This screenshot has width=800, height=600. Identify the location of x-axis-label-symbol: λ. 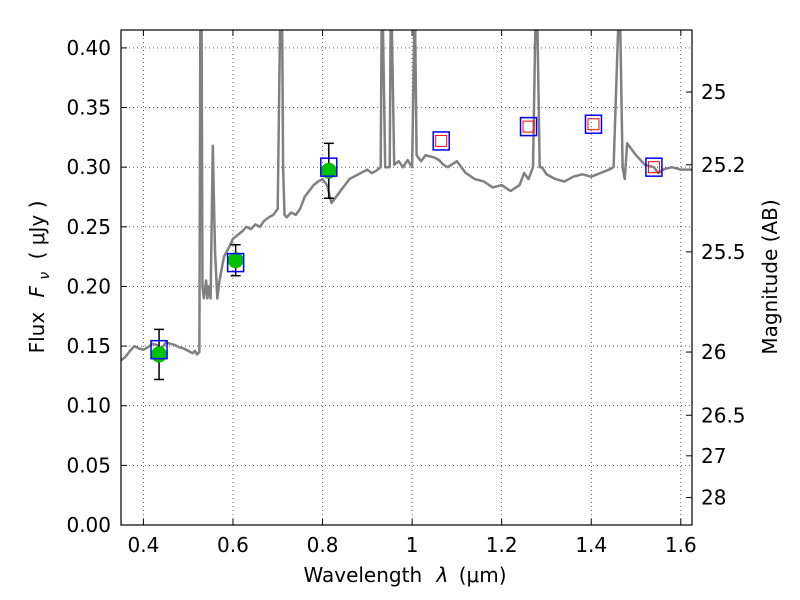
(442, 575).